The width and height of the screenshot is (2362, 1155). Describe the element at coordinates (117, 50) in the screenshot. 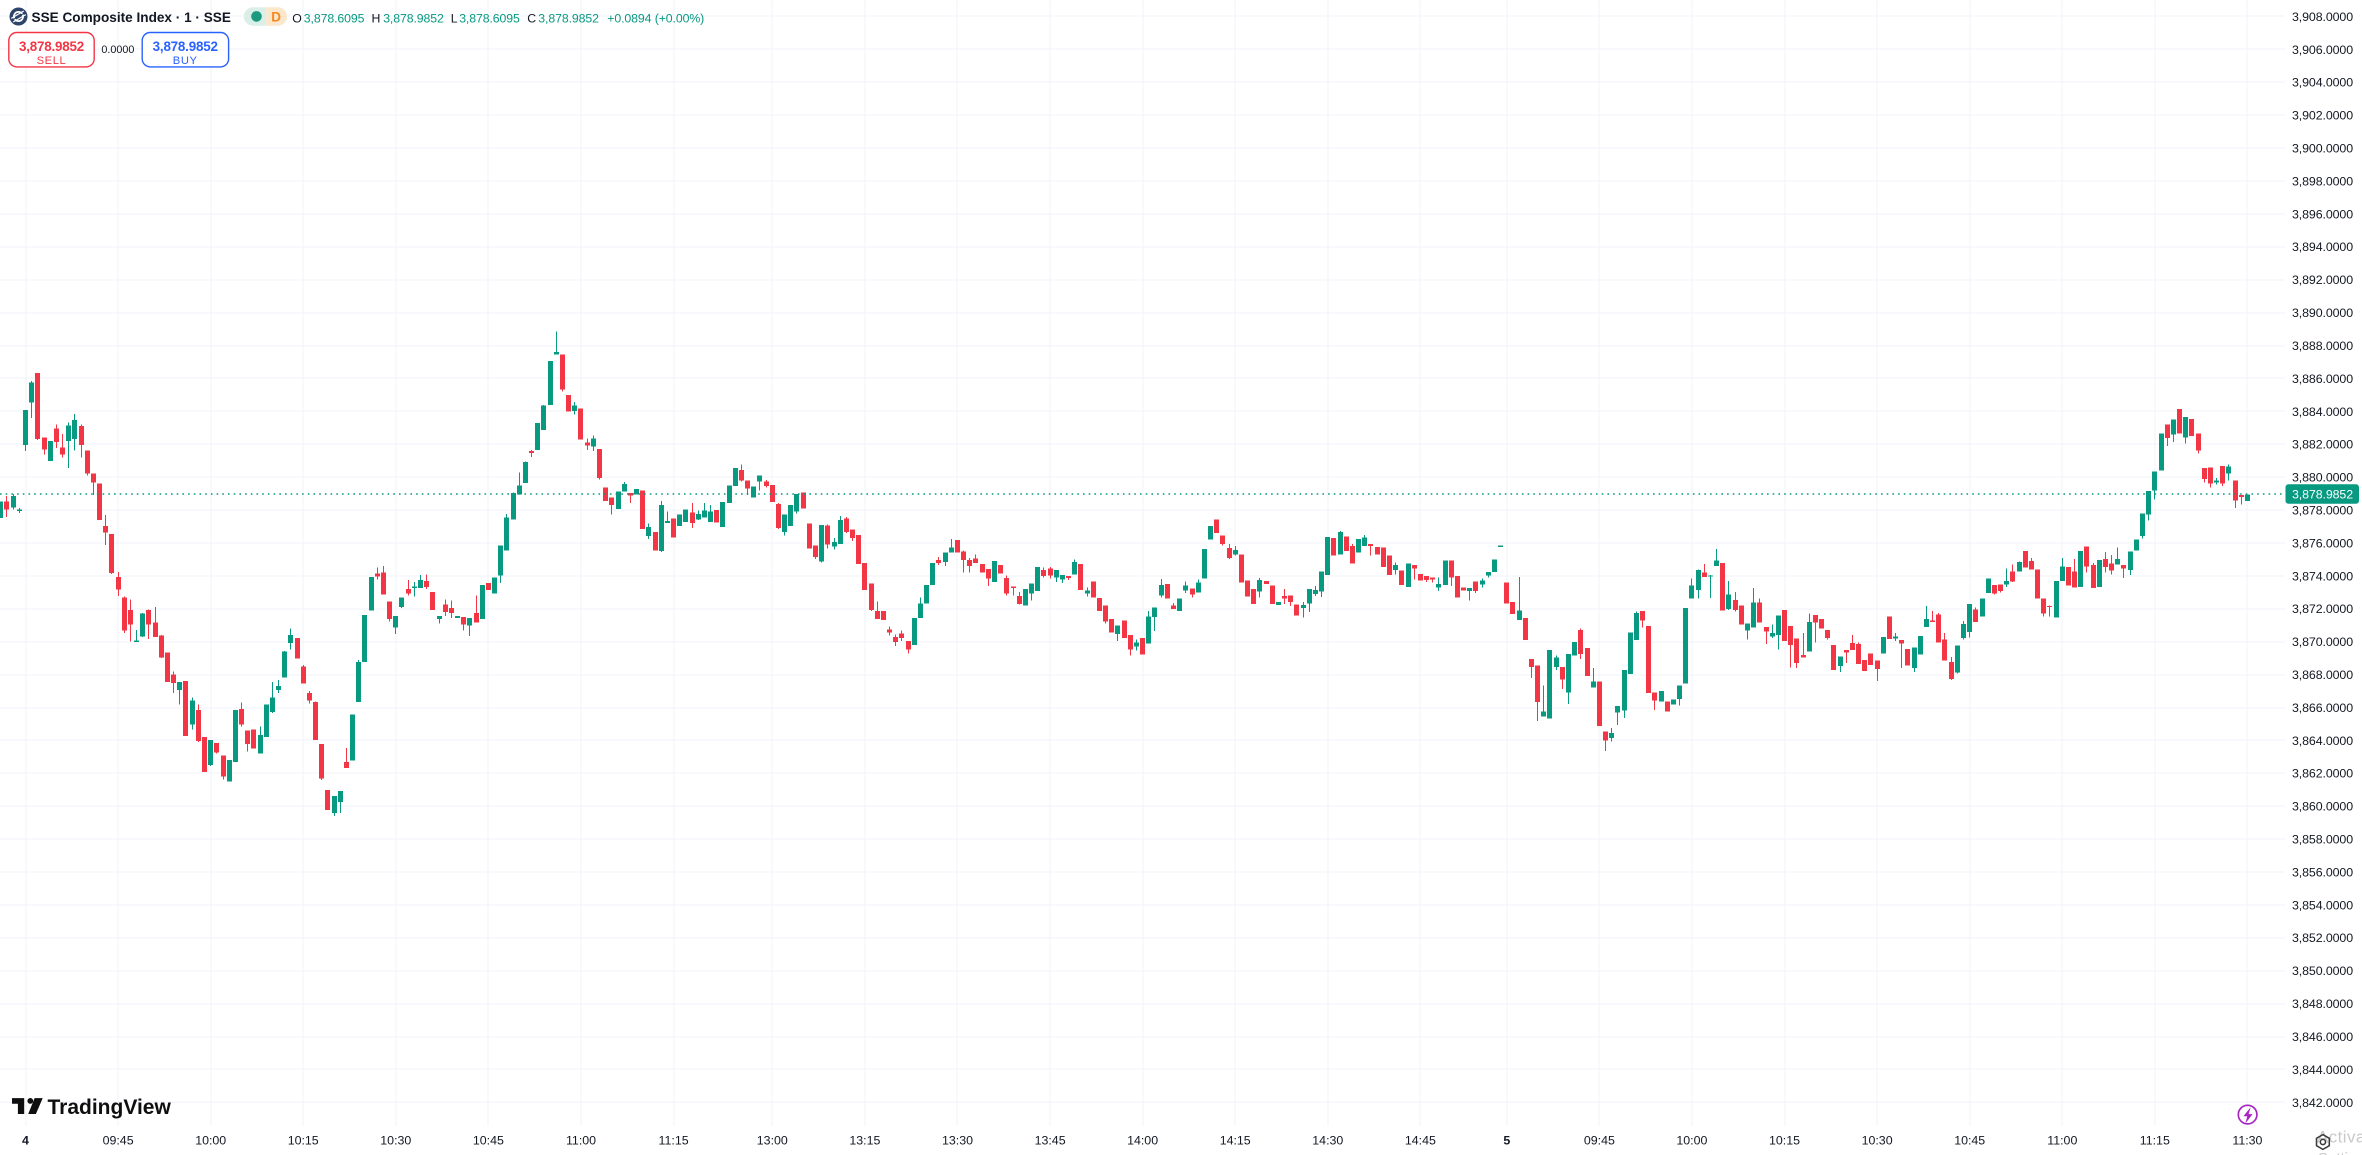

I see `svg-text: 0.0000` at that location.